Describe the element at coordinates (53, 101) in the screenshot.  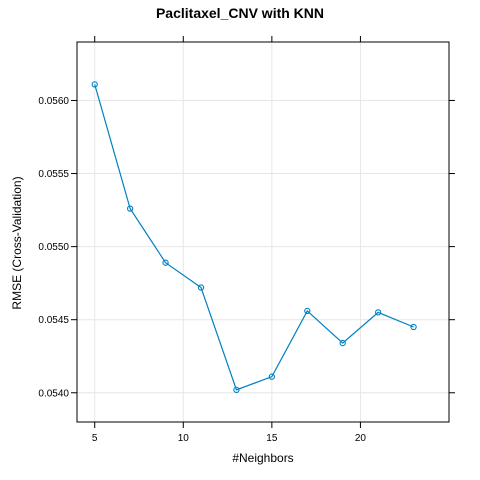
I see `y-tick-label: 0.0560` at that location.